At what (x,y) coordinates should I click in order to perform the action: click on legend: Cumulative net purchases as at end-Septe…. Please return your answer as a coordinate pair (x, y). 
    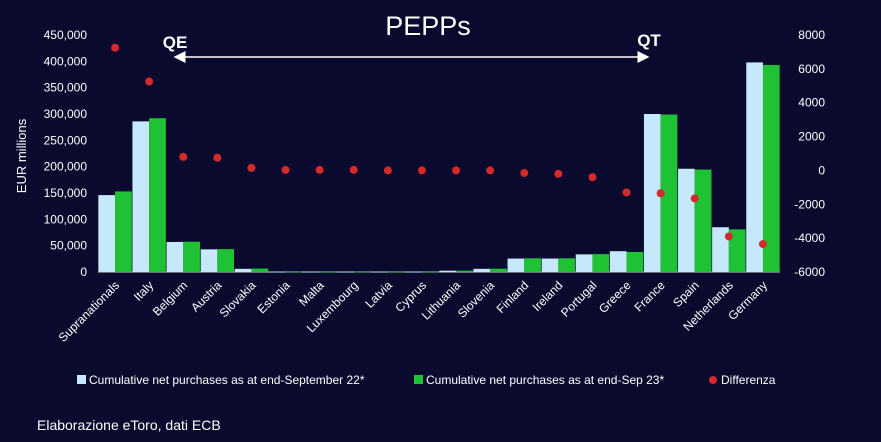
    Looking at the image, I should click on (426, 380).